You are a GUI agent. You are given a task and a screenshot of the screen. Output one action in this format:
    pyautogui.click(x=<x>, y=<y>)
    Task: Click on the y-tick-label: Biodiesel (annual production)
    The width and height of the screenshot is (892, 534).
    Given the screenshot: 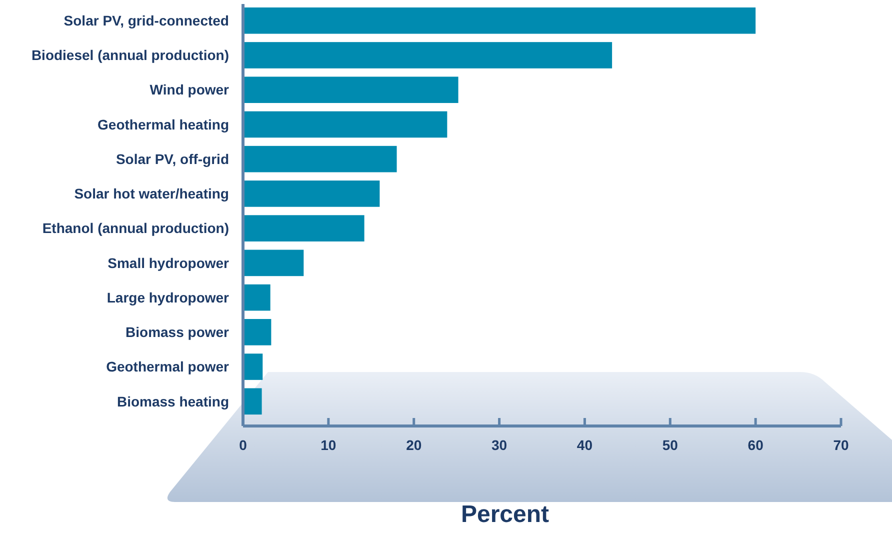 What is the action you would take?
    pyautogui.click(x=130, y=55)
    